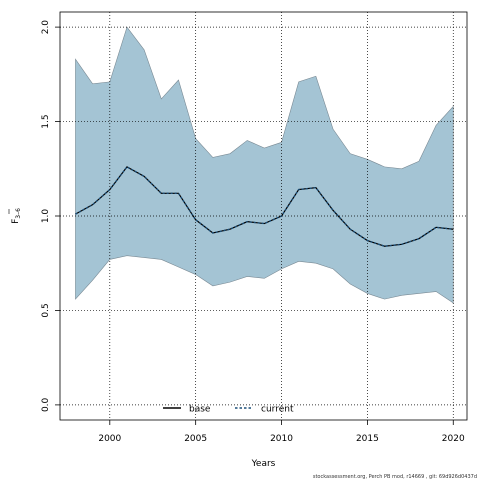 The width and height of the screenshot is (480, 480). Describe the element at coordinates (46, 310) in the screenshot. I see `y-tick-label: 0.5` at that location.